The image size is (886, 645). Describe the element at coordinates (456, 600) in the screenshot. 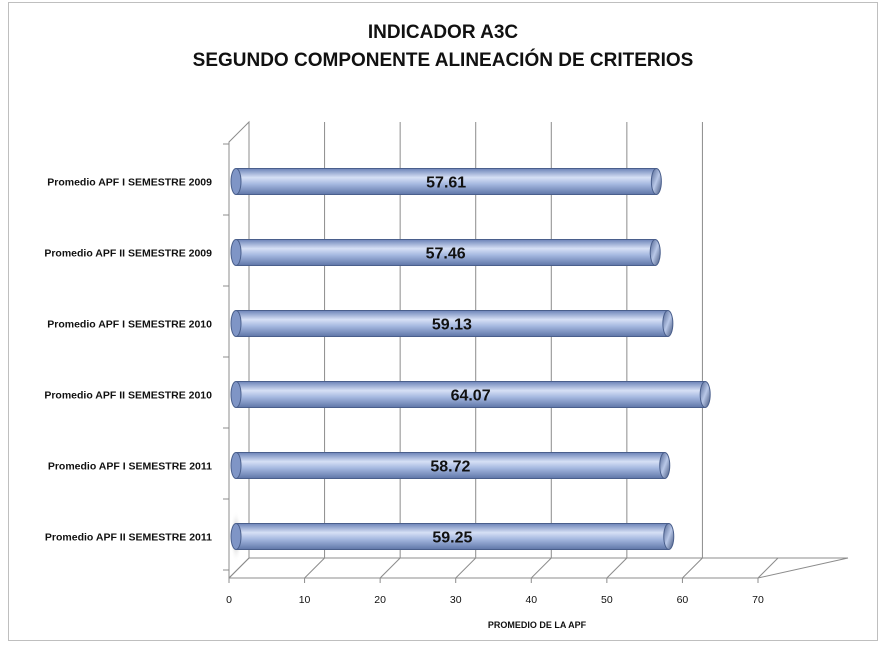

I see `x-tick-label: 30` at that location.